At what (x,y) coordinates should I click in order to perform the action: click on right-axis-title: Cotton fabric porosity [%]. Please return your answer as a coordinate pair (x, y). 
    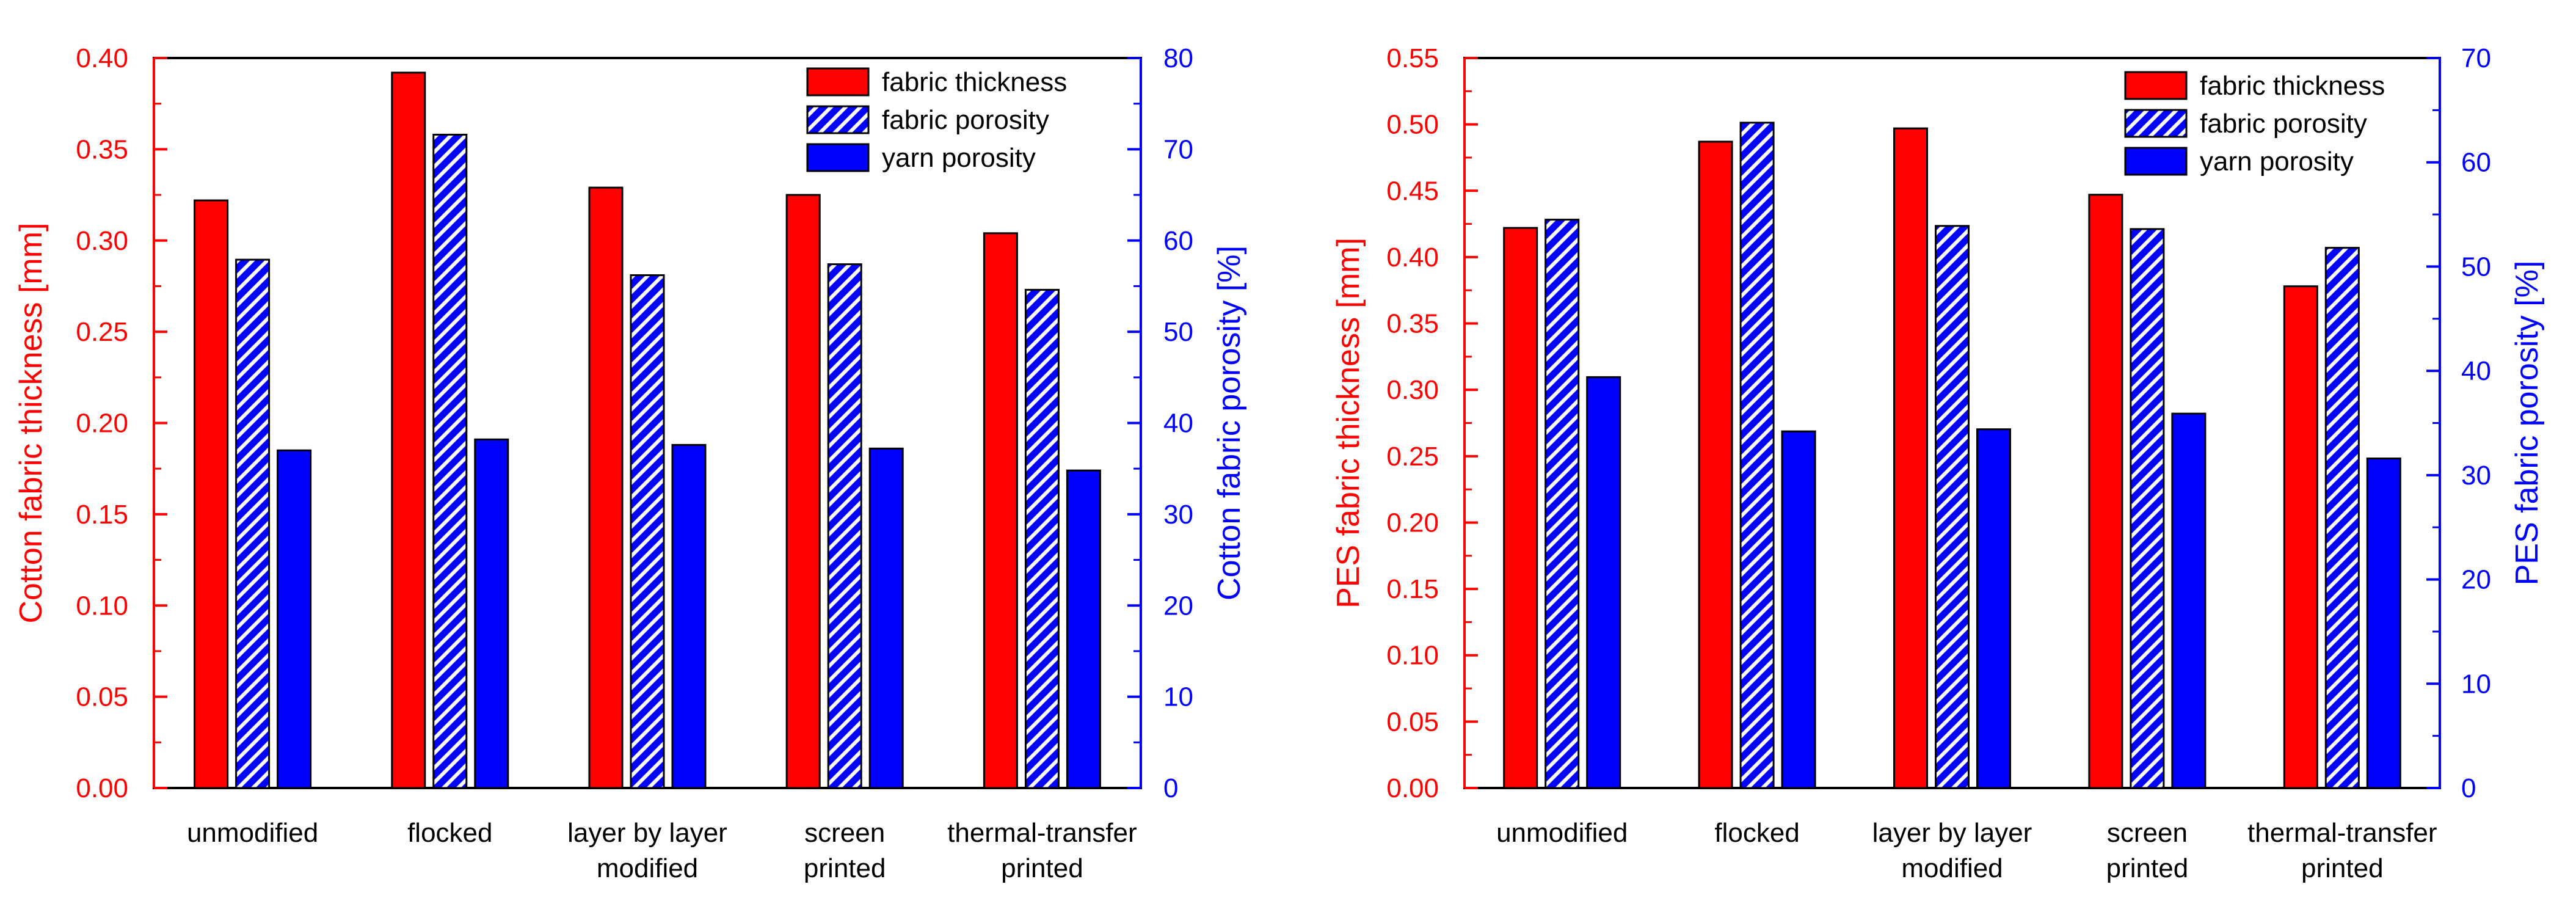
    Looking at the image, I should click on (1229, 423).